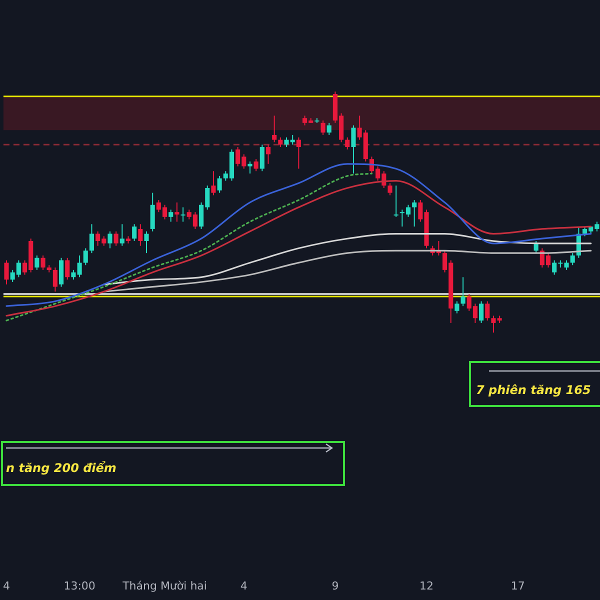  Describe the element at coordinates (427, 585) in the screenshot. I see `x-tick-label: 12` at that location.